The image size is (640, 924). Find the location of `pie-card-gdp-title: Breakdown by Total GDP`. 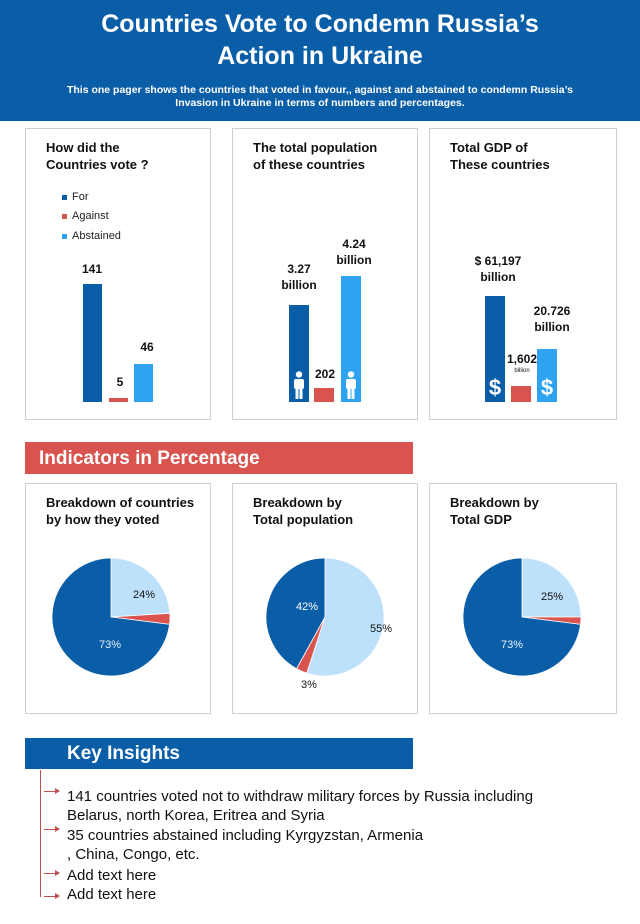

pie-card-gdp-title: Breakdown by Total GDP is located at coordinates (494, 511).